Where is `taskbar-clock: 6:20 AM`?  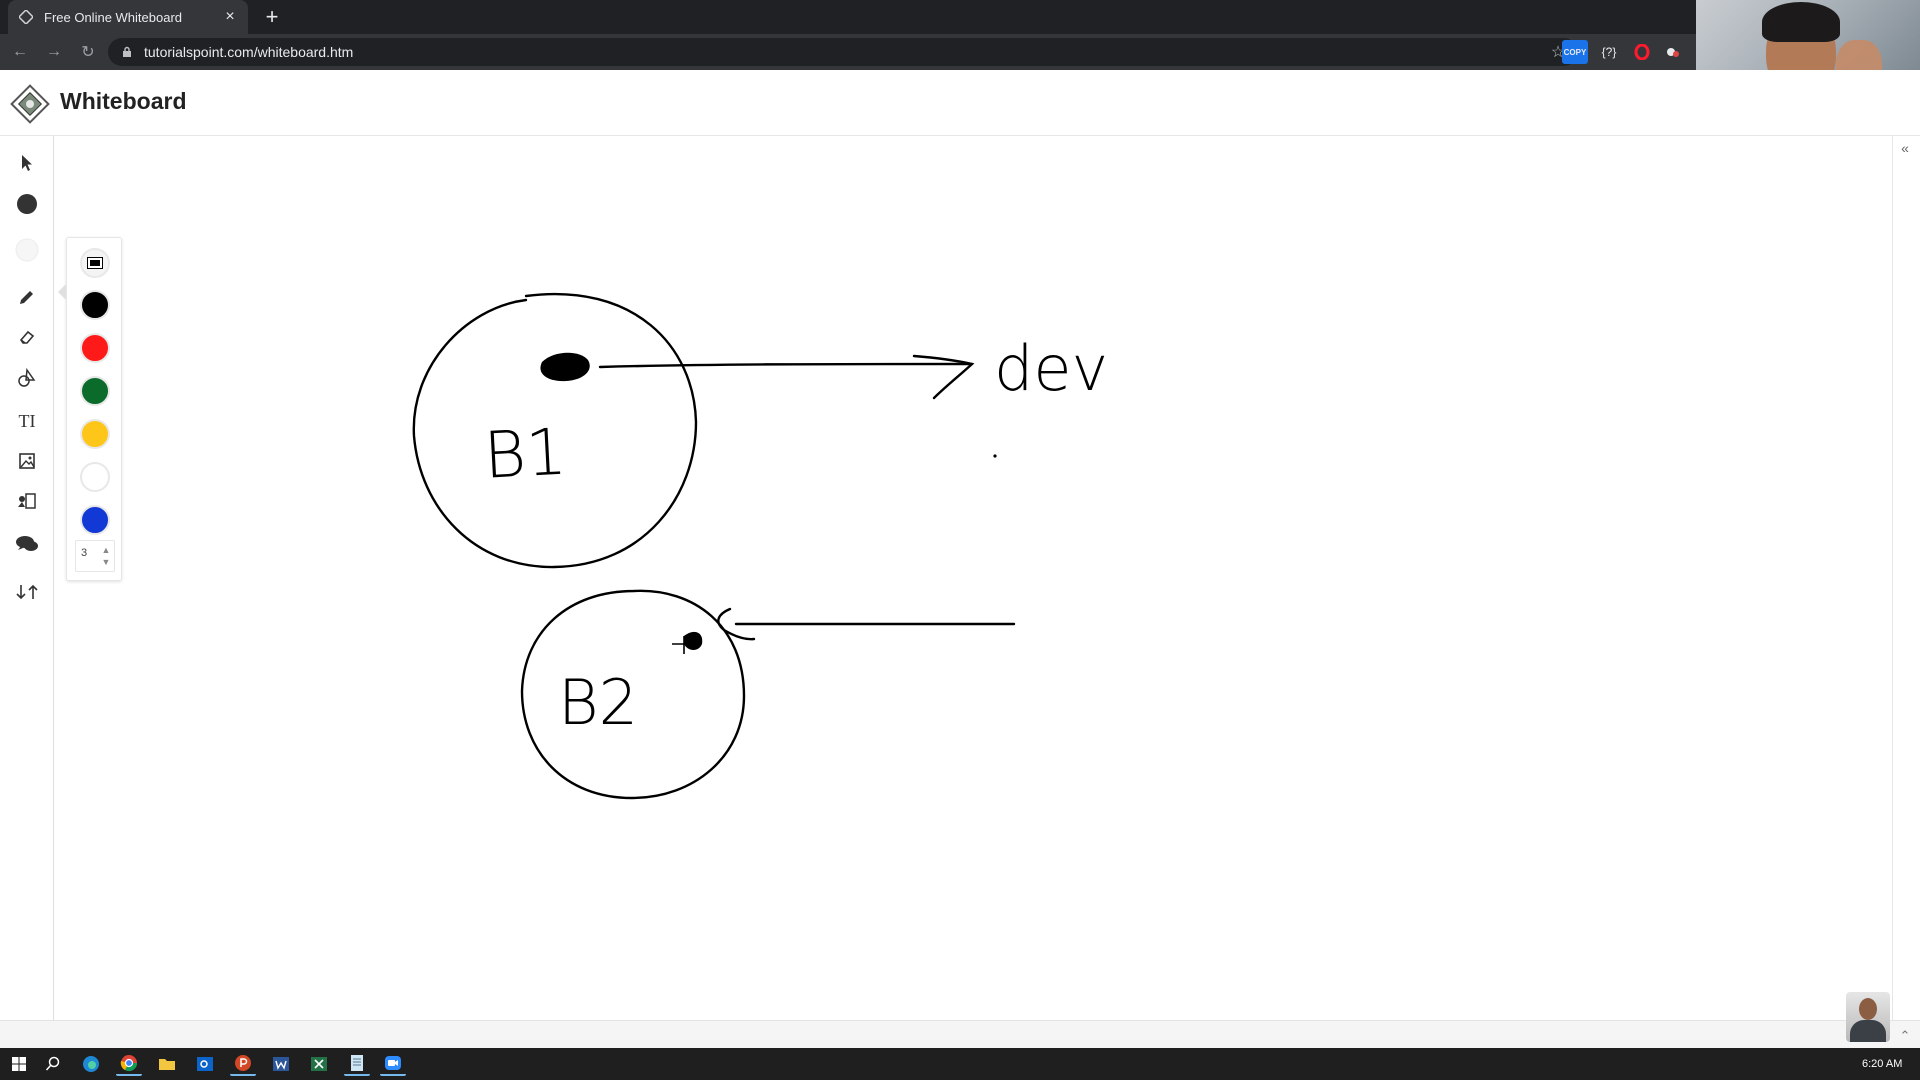 taskbar-clock: 6:20 AM is located at coordinates (1882, 1064).